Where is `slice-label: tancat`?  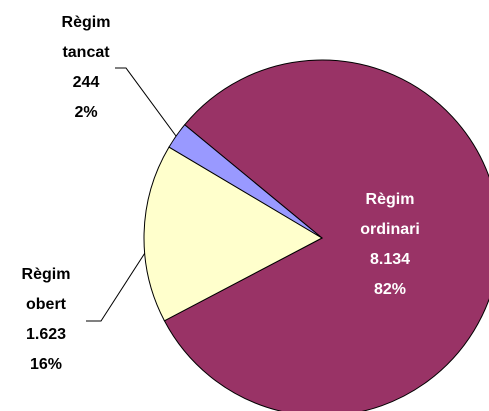
slice-label: tancat is located at coordinates (86, 52).